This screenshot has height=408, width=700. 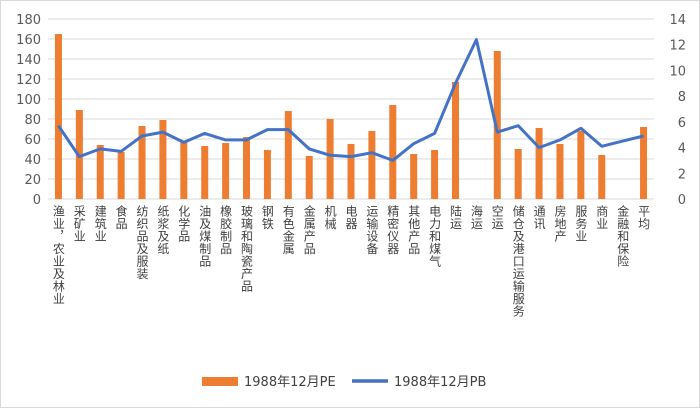 I want to click on legend: 1988年12月PE 1988年12月PB, so click(x=344, y=382).